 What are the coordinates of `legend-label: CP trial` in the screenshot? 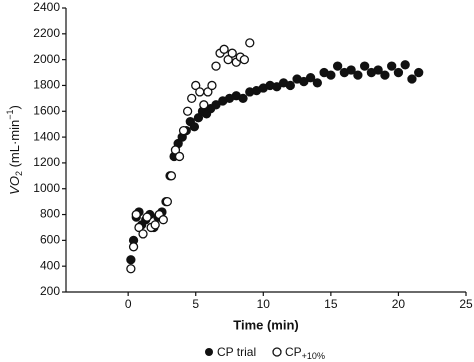 It's located at (236, 352).